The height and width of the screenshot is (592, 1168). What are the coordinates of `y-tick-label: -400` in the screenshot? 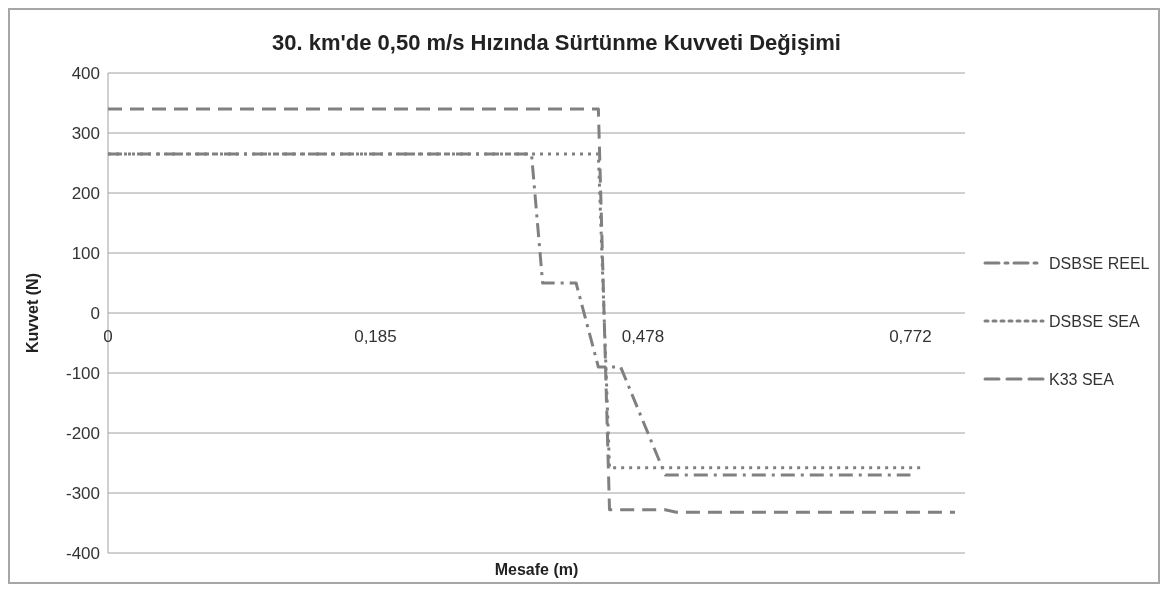 It's located at (82, 553).